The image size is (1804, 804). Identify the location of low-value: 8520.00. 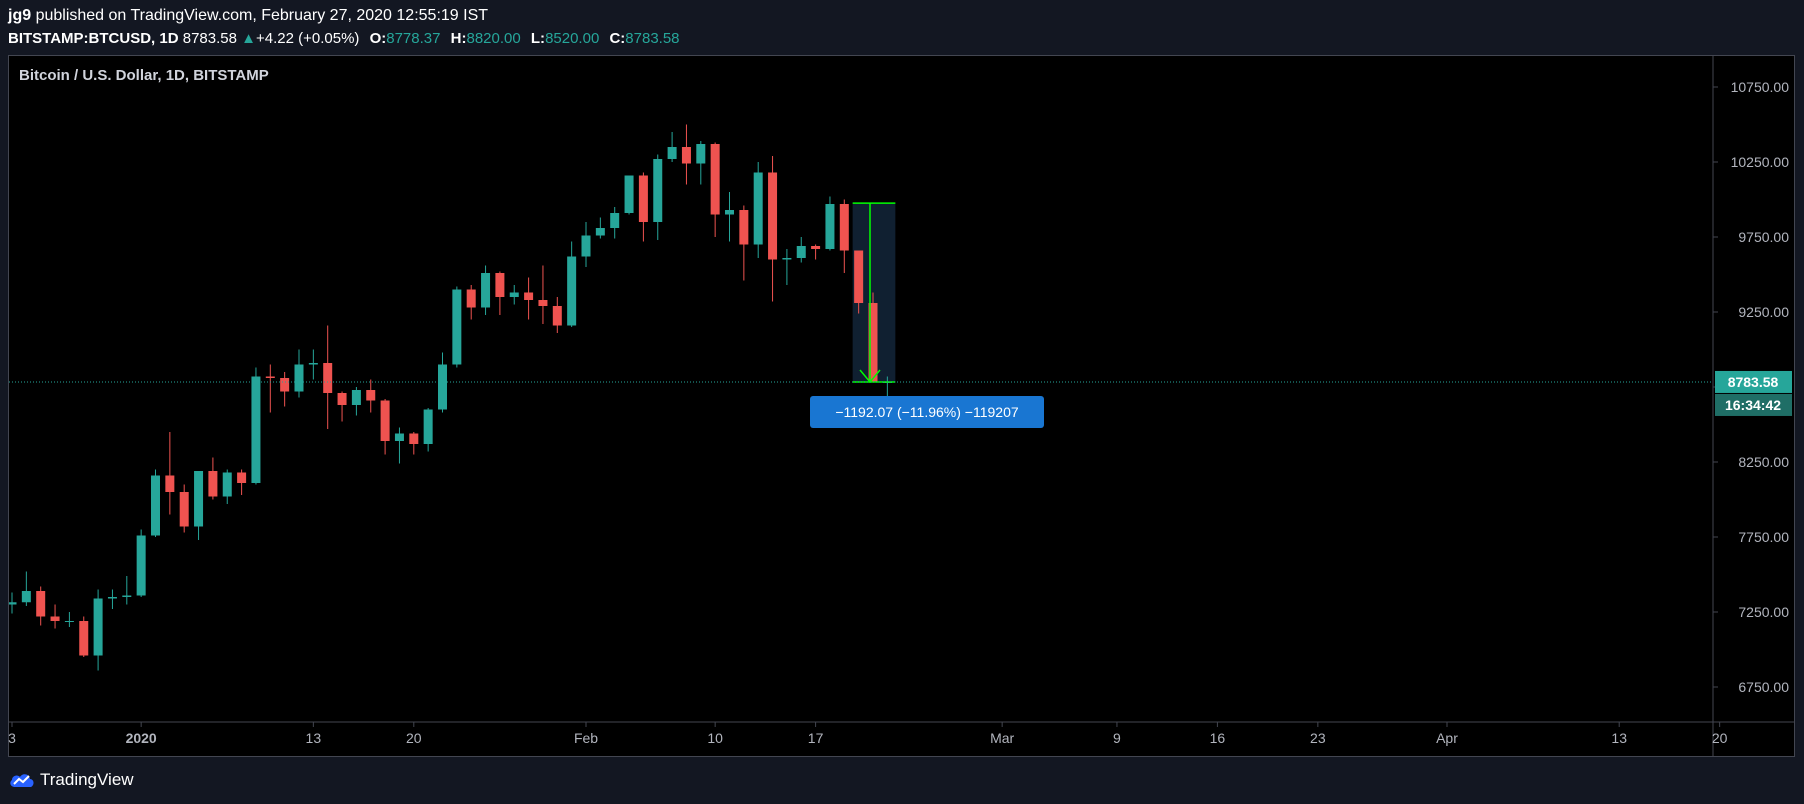
(572, 38).